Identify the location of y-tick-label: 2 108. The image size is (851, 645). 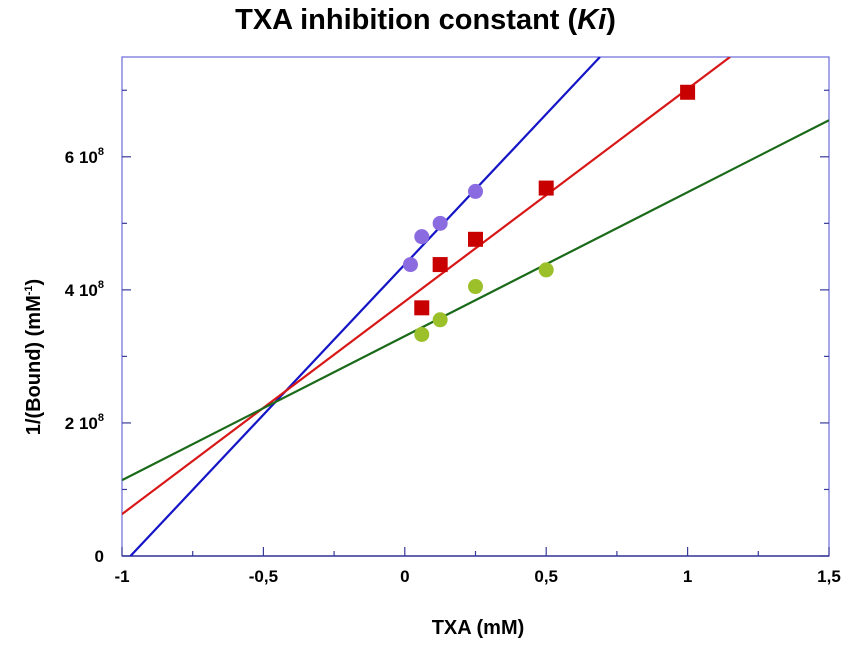
(84, 422).